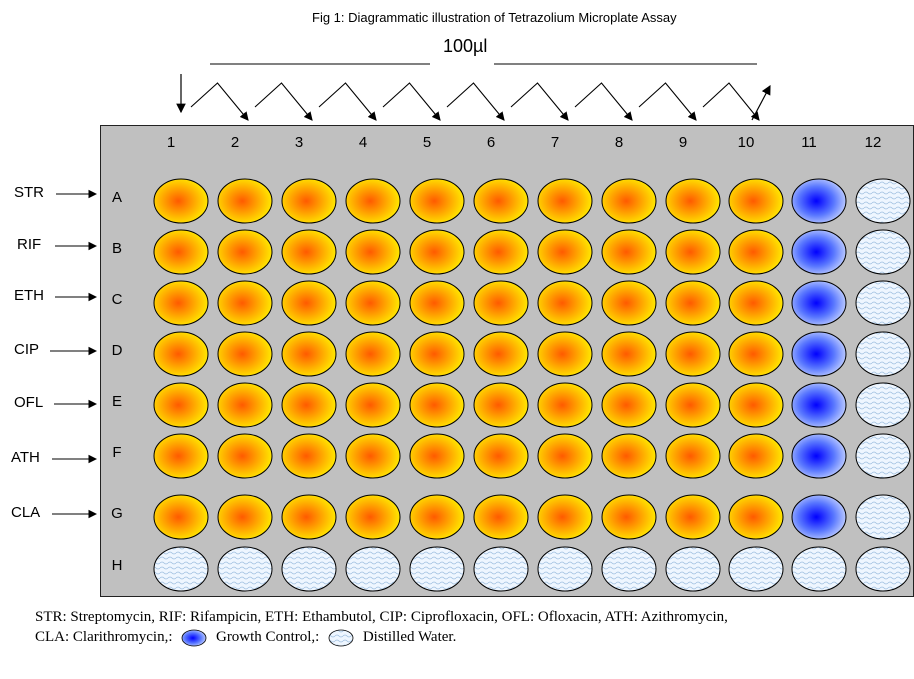 The width and height of the screenshot is (914, 679). I want to click on well-C6-drug, so click(501, 303).